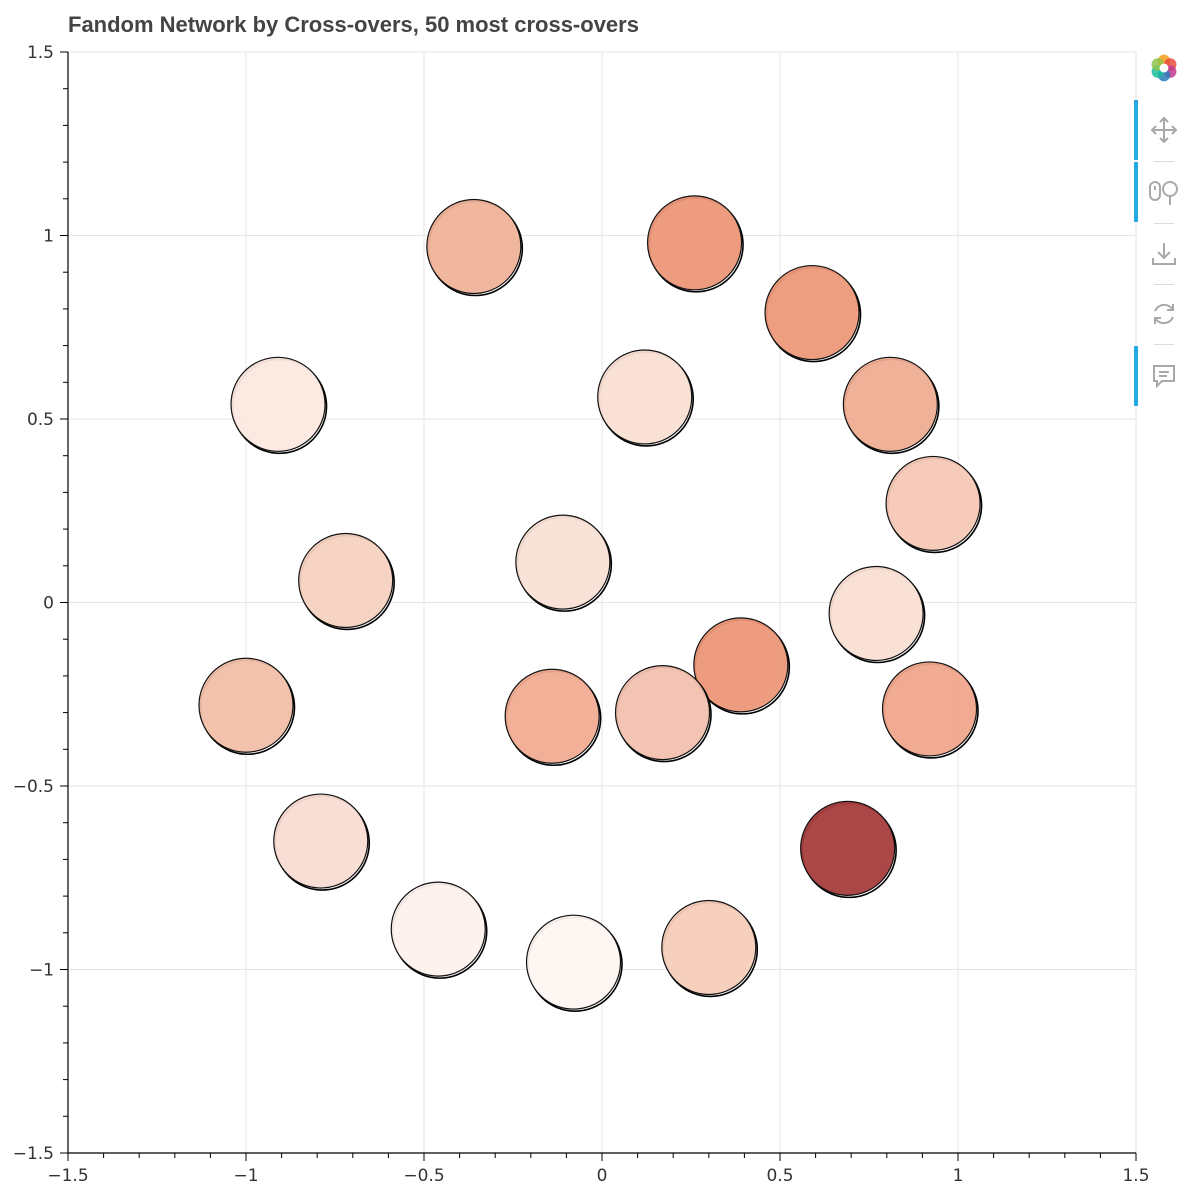 This screenshot has width=1192, height=1196. Describe the element at coordinates (33, 787) in the screenshot. I see `y-tick-label: −0.5` at that location.